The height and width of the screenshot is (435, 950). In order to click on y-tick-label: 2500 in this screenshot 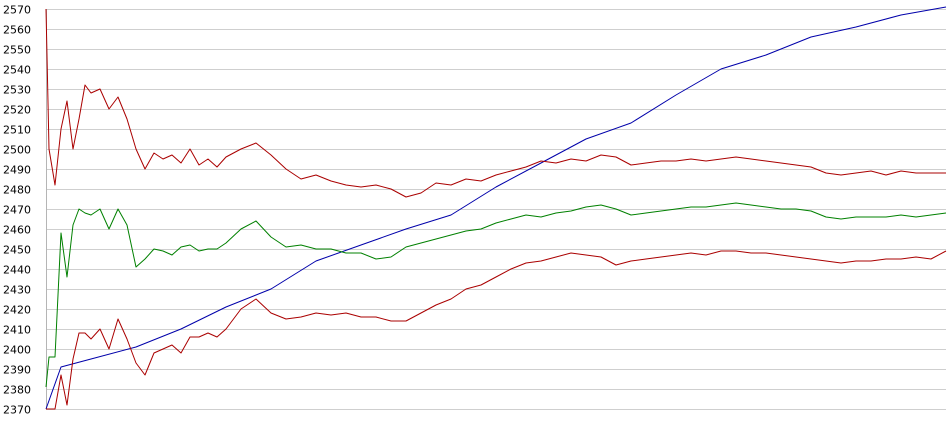, I will do `click(17, 150)`.